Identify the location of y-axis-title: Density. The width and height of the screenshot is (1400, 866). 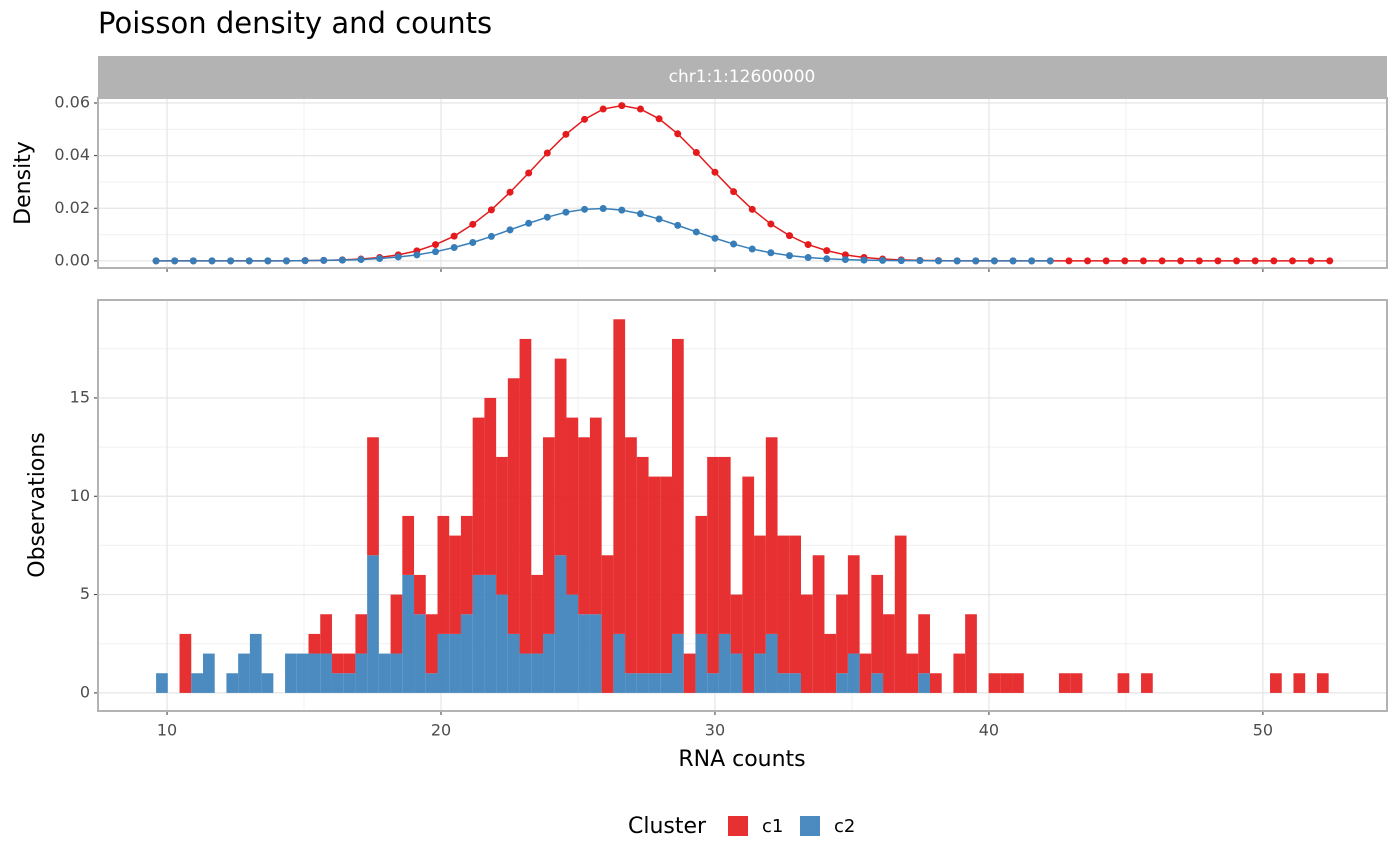
(23, 183).